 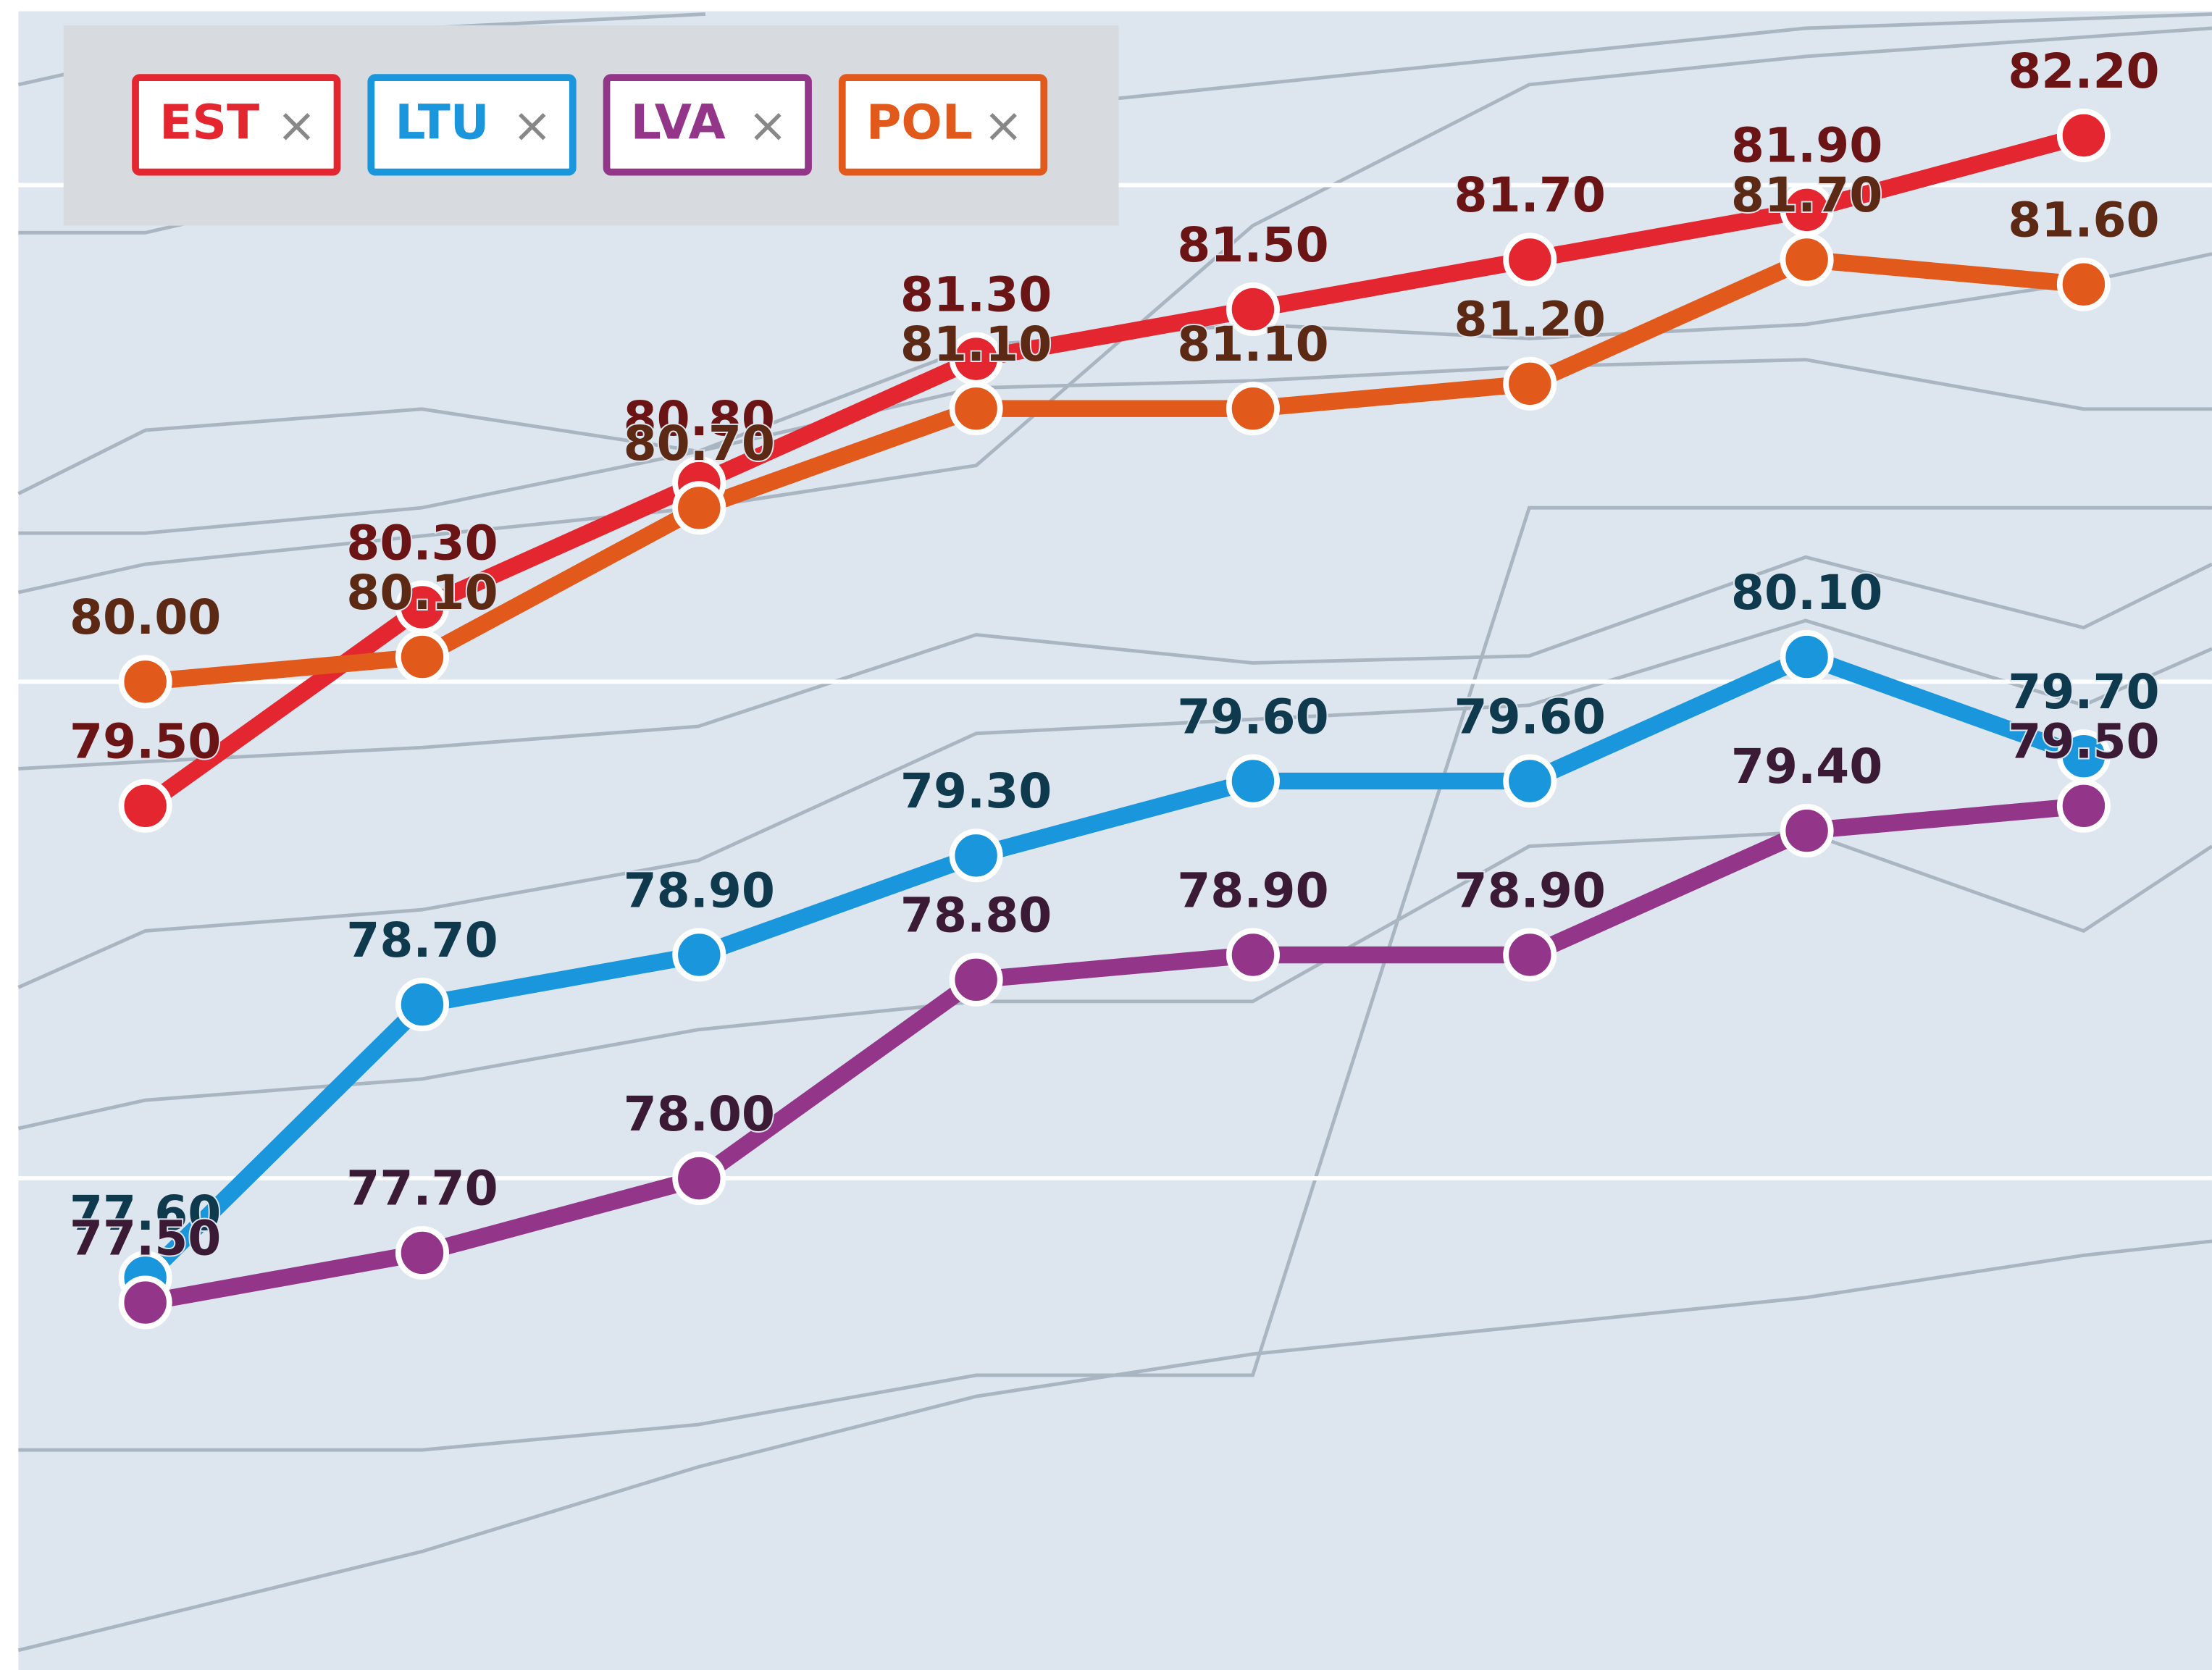 What do you see at coordinates (2083, 220) in the screenshot?
I see `value-label: 81.60` at bounding box center [2083, 220].